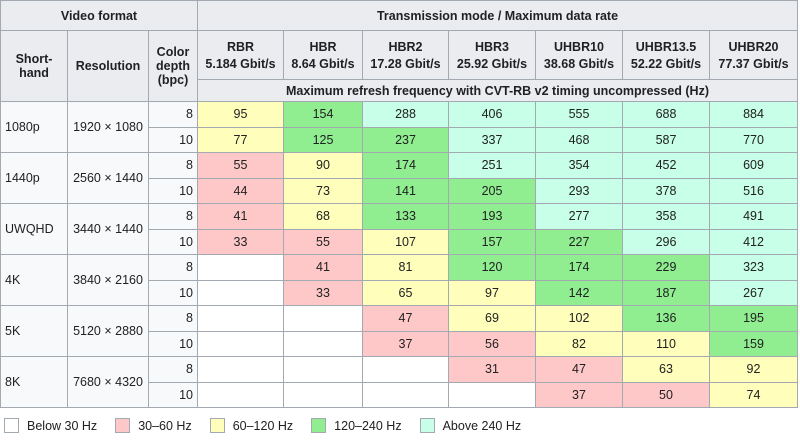  I want to click on legend-item: 30–60 Hz, so click(153, 425).